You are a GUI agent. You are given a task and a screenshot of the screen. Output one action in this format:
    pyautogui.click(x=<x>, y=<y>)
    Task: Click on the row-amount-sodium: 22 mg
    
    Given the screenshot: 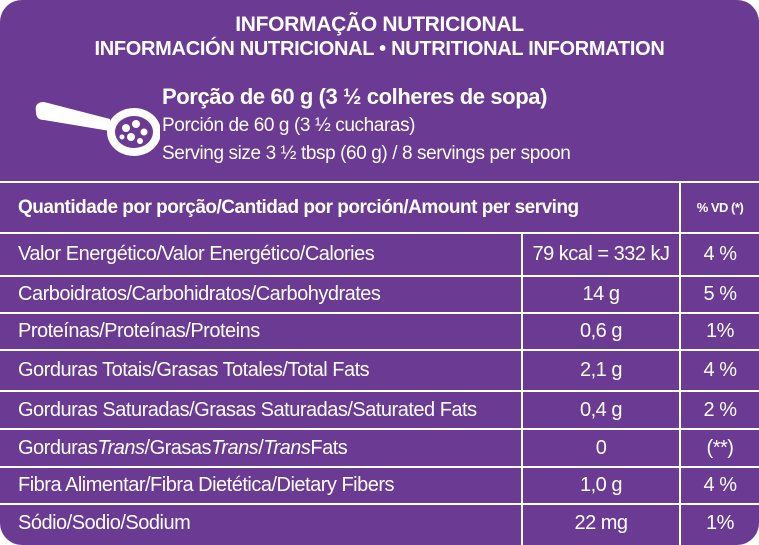 What is the action you would take?
    pyautogui.click(x=601, y=522)
    